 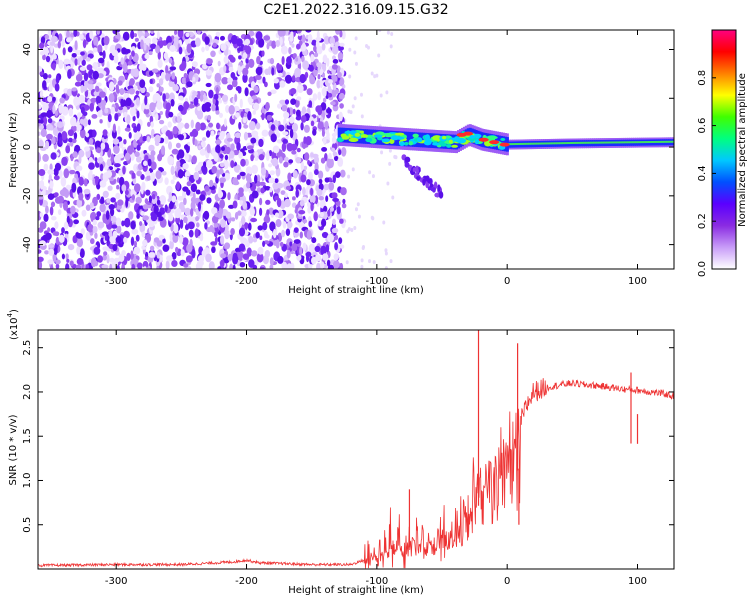 What do you see at coordinates (355, 10) in the screenshot?
I see `figure-title: C2E1.2022.316.09.15.G32` at bounding box center [355, 10].